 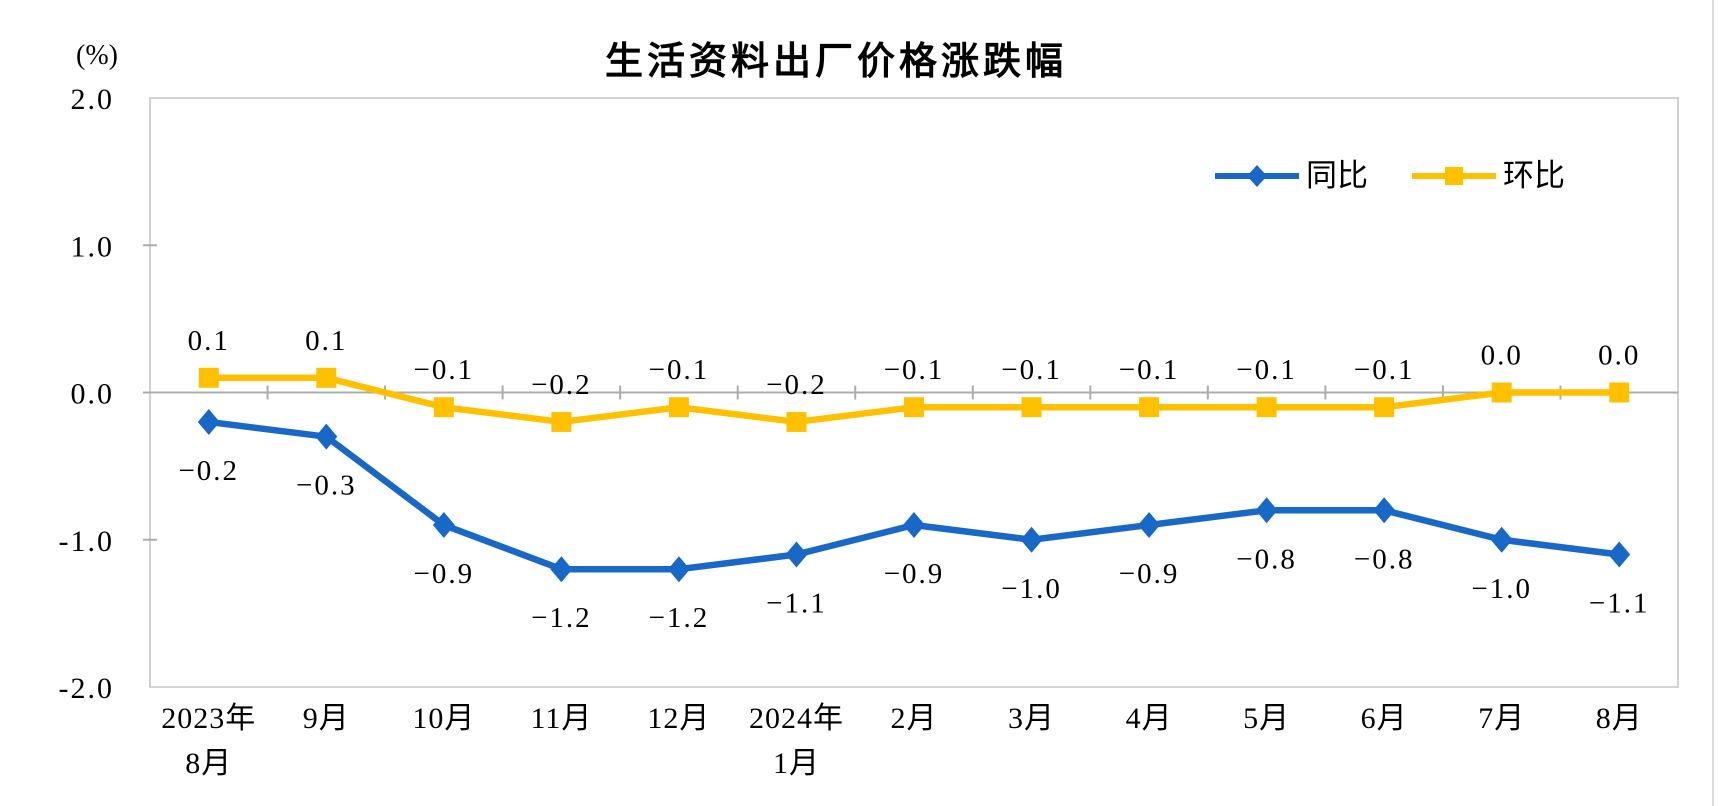 I want to click on y-tick-label: -2.0, so click(x=87, y=688).